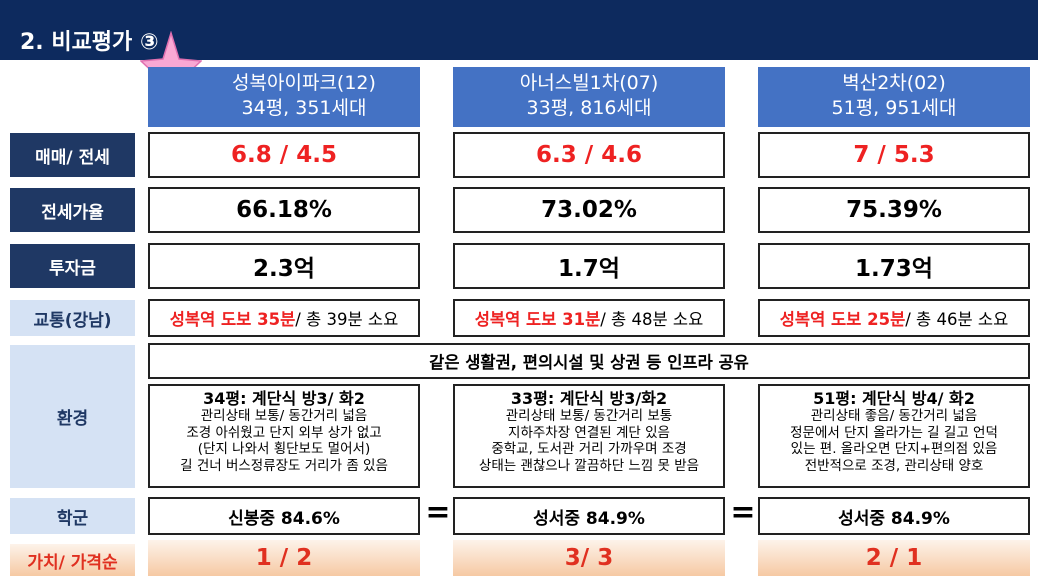 The height and width of the screenshot is (578, 1038). What do you see at coordinates (589, 210) in the screenshot?
I see `ratio-value: 73.02%` at bounding box center [589, 210].